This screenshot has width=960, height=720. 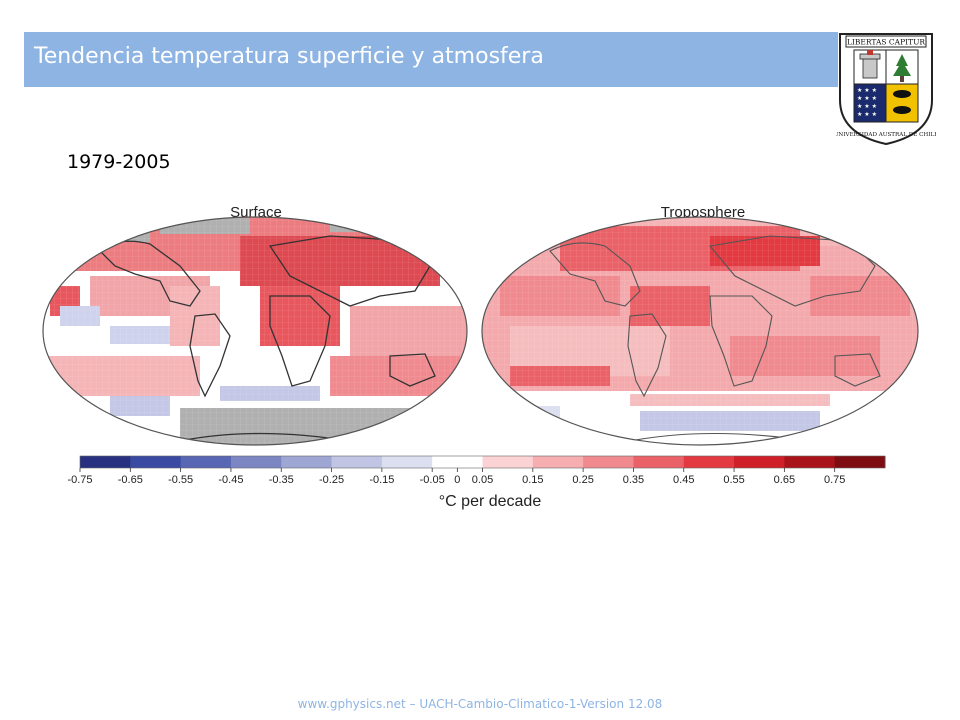 What do you see at coordinates (490, 501) in the screenshot?
I see `colorbar-unit-label: °C per decade` at bounding box center [490, 501].